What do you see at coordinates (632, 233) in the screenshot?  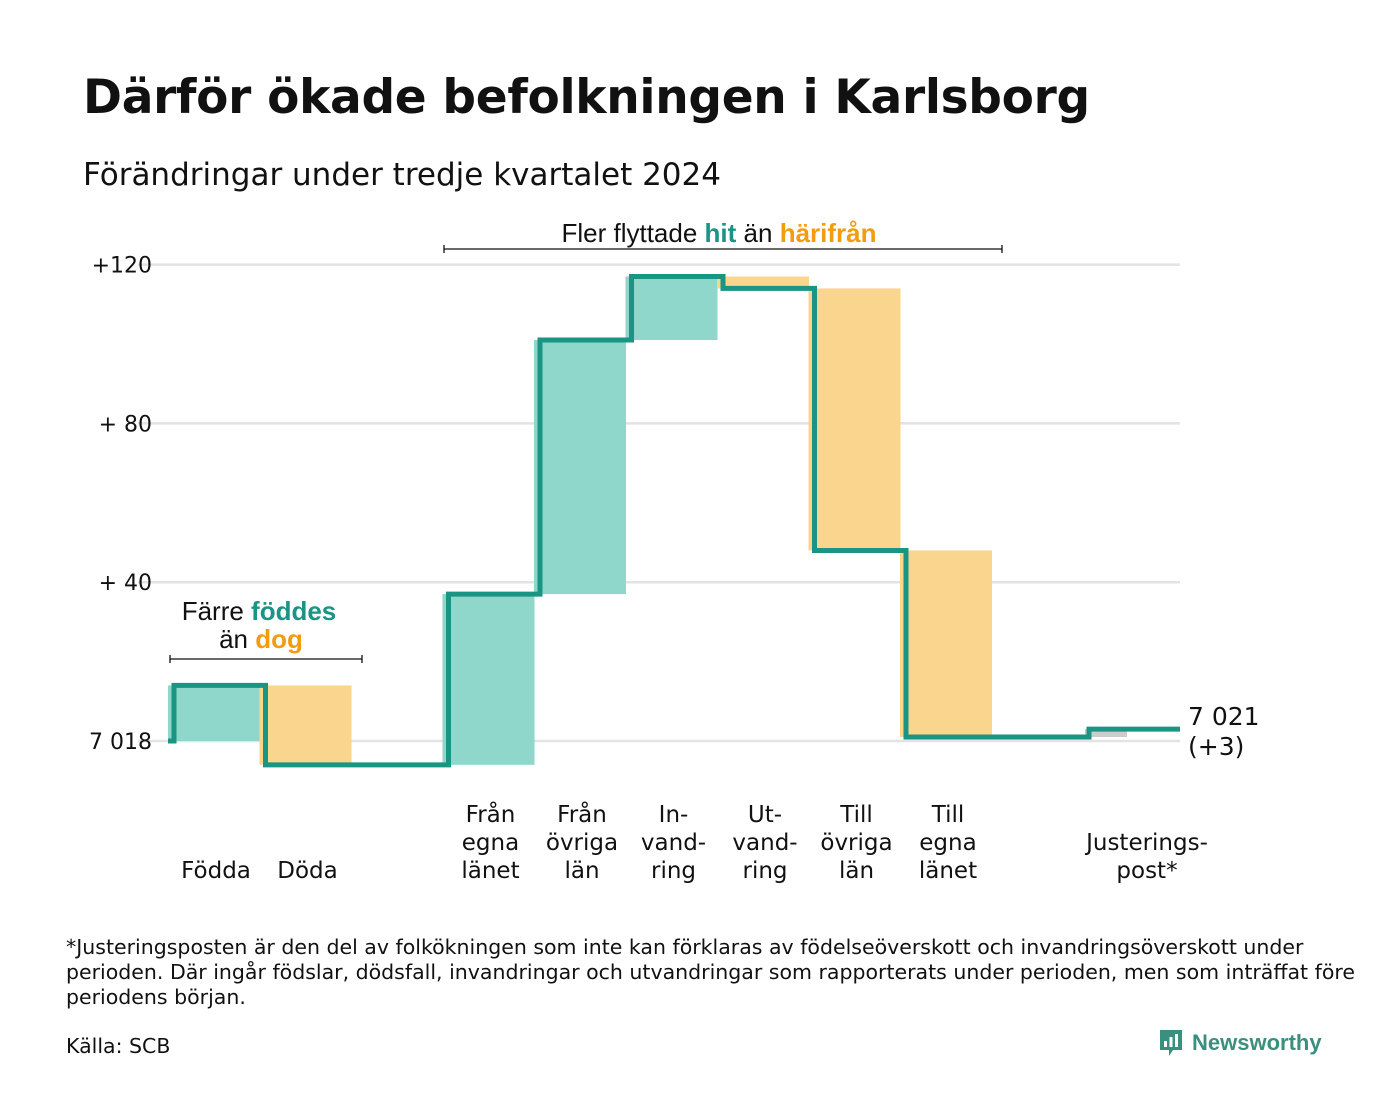 I see `annotation-word: Fler flyttade` at bounding box center [632, 233].